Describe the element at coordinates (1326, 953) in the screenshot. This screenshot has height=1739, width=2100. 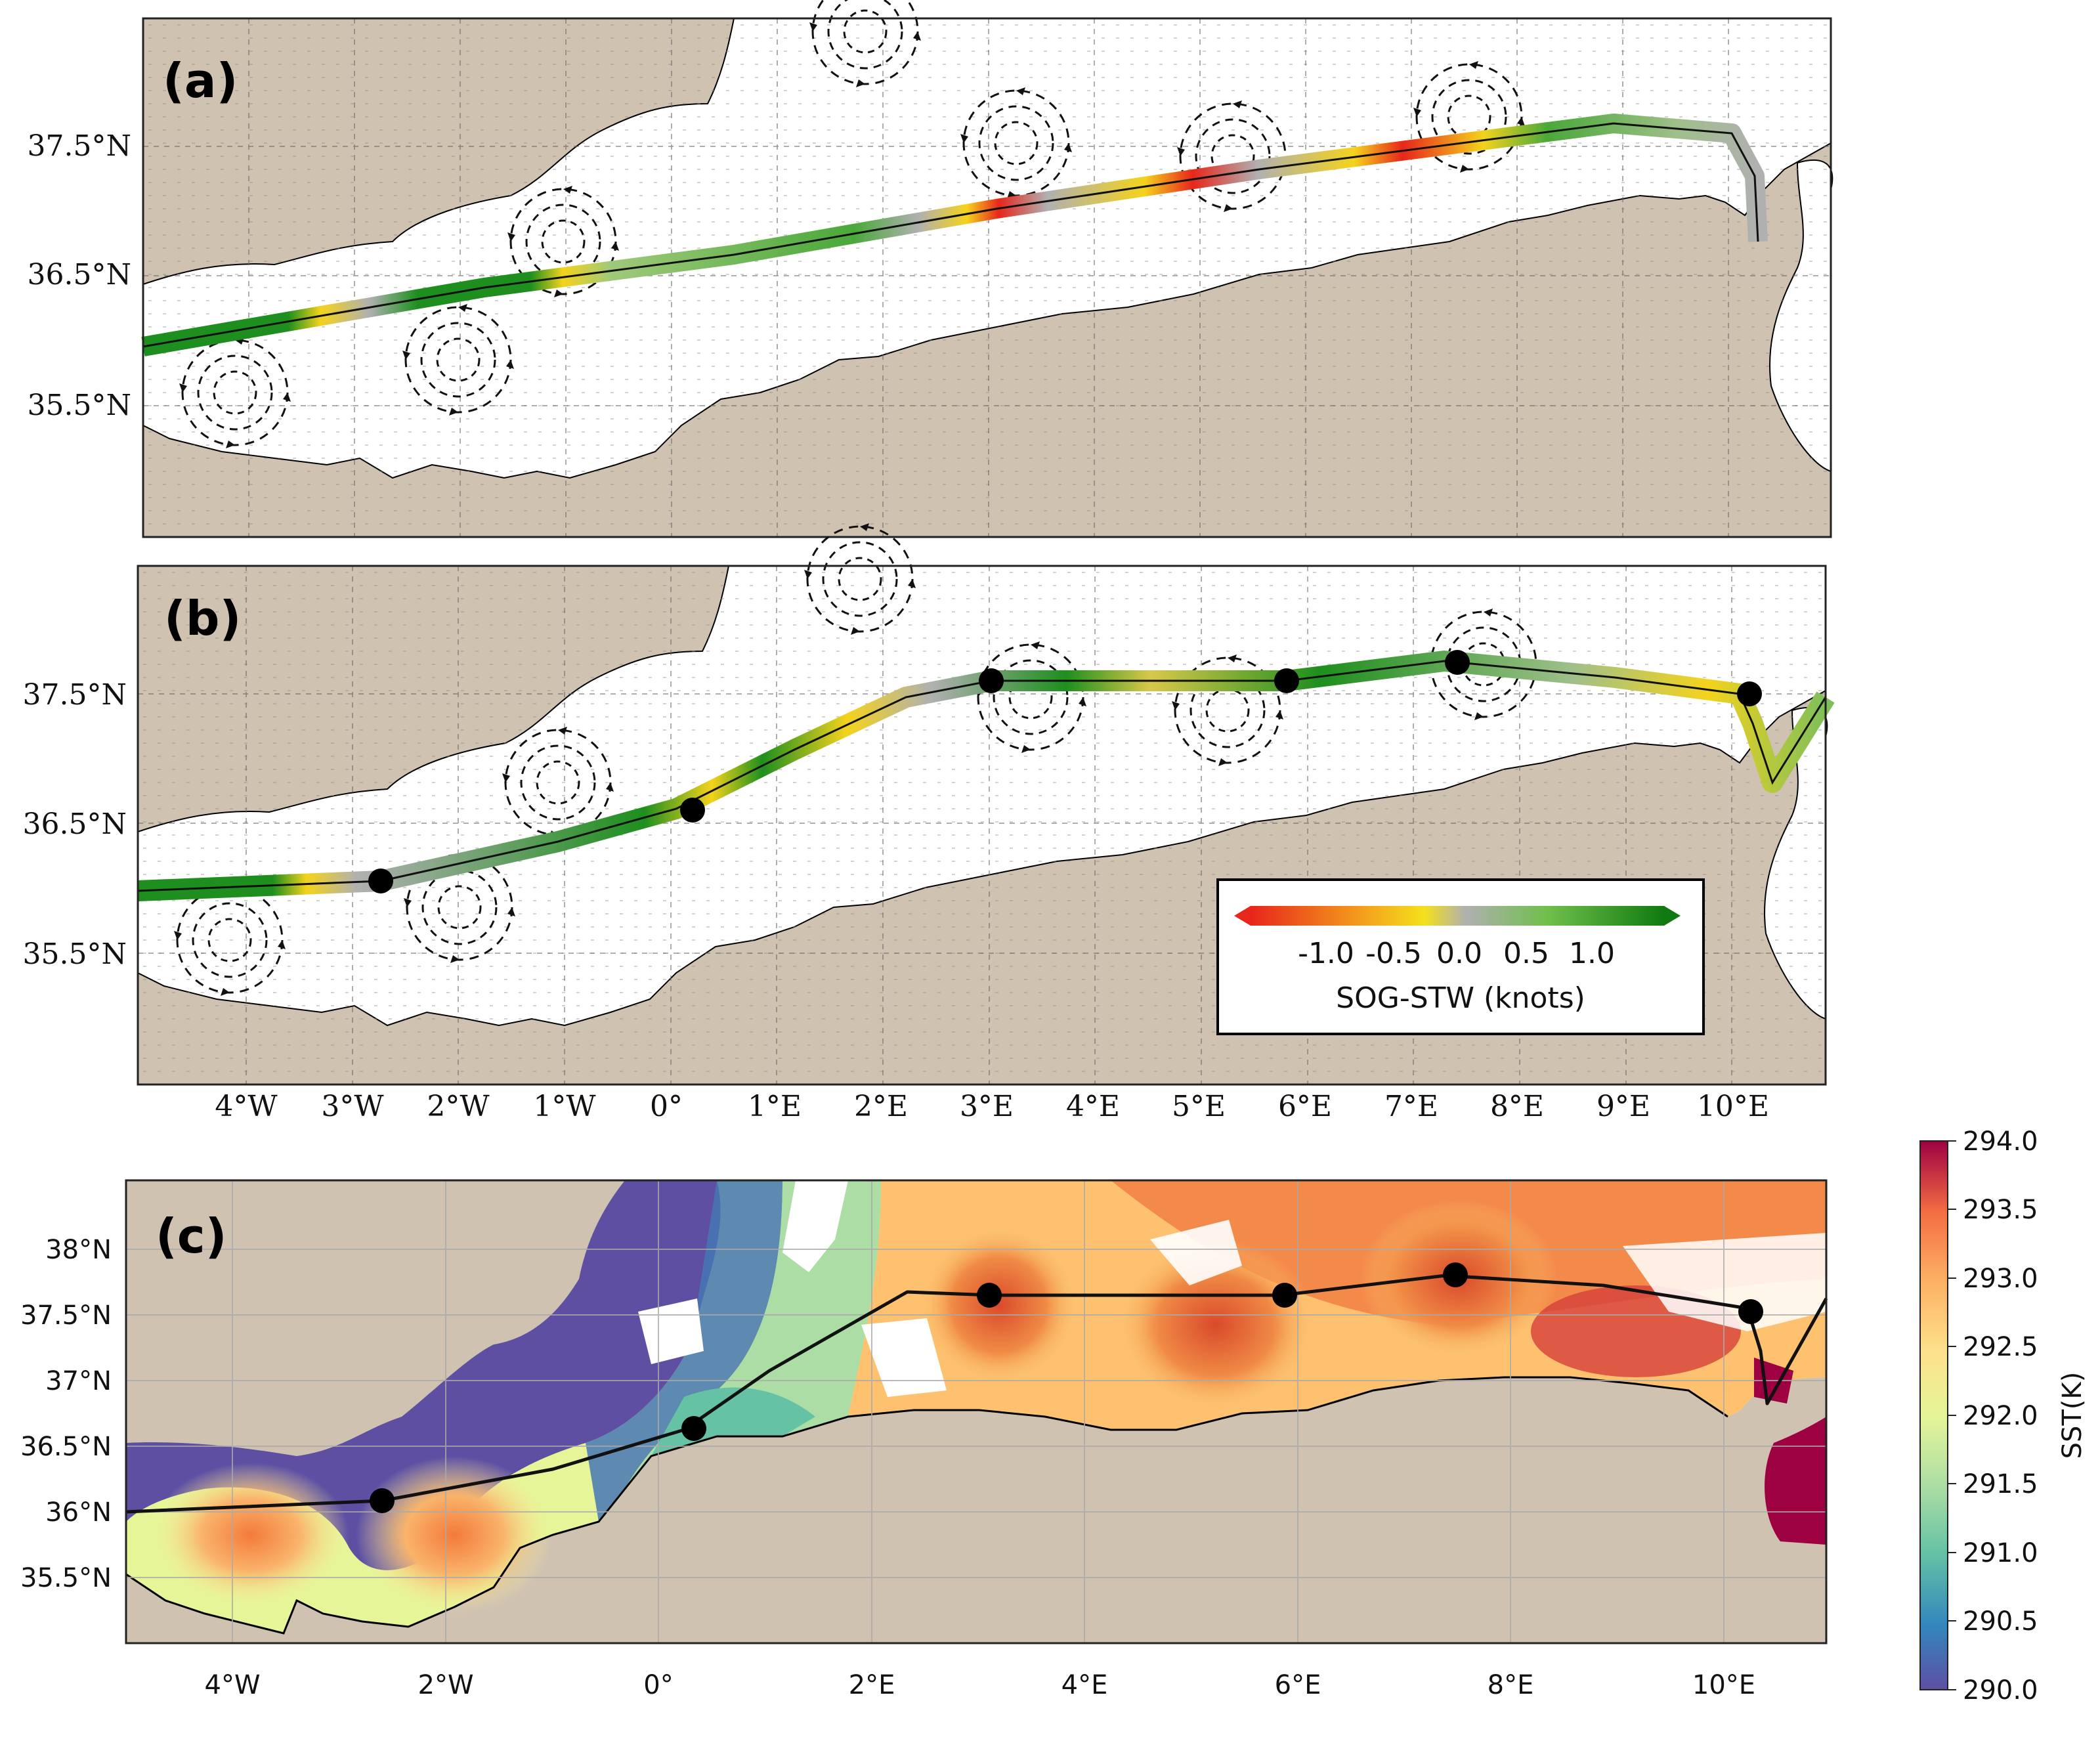
I see `legend-tick: -1.0` at that location.